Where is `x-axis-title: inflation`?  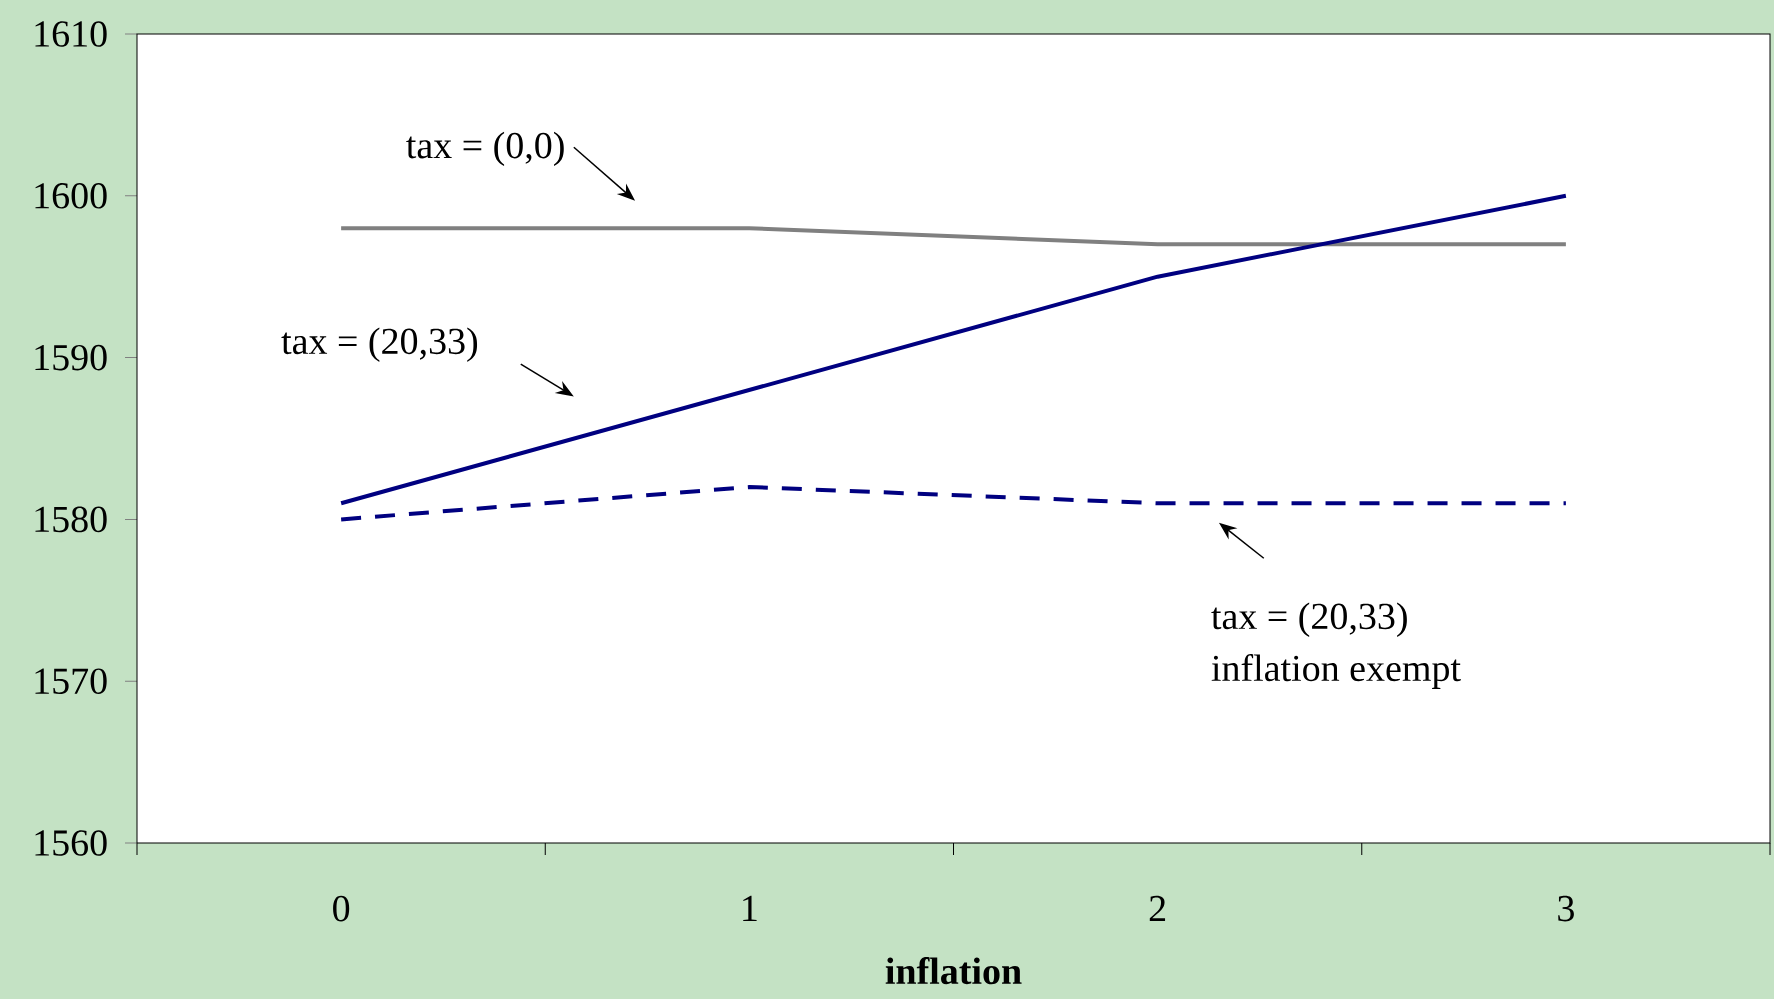 x-axis-title: inflation is located at coordinates (953, 971).